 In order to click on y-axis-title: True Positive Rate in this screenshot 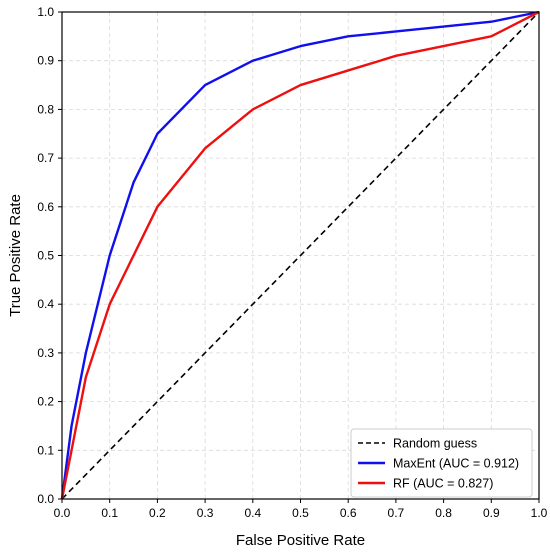, I will do `click(15, 255)`.